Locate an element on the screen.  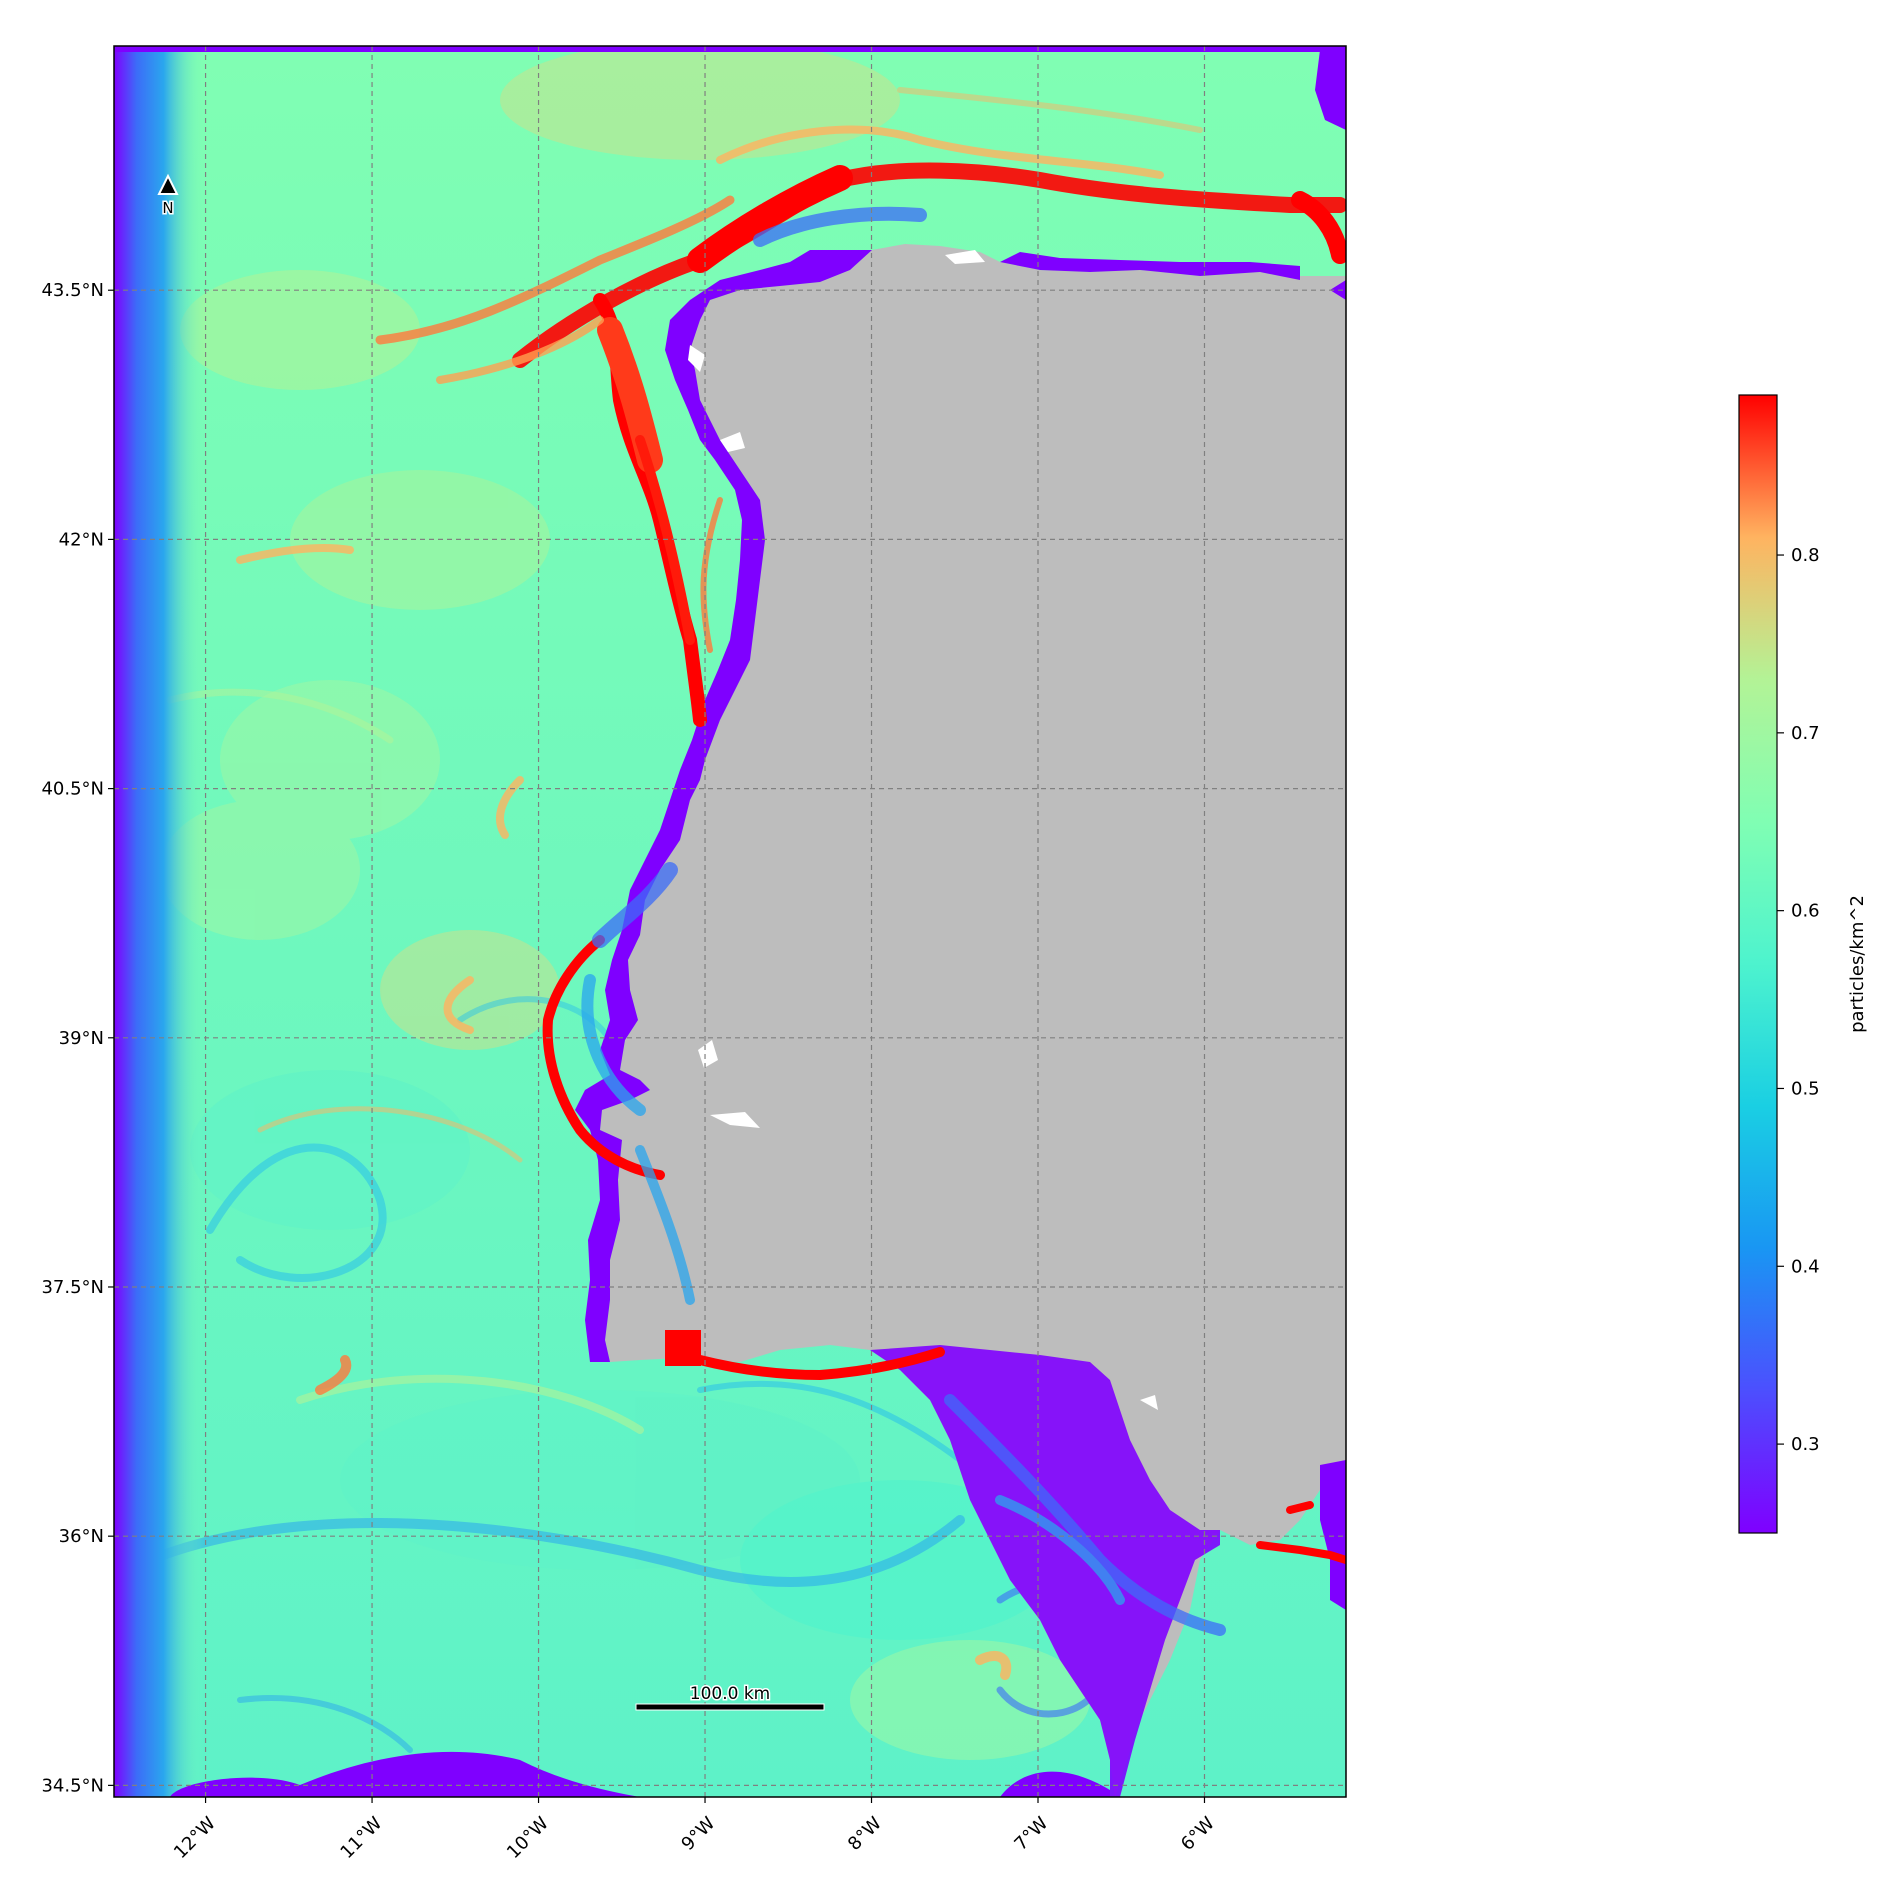
colorbar-tick-label: 0.7 is located at coordinates (1805, 733).